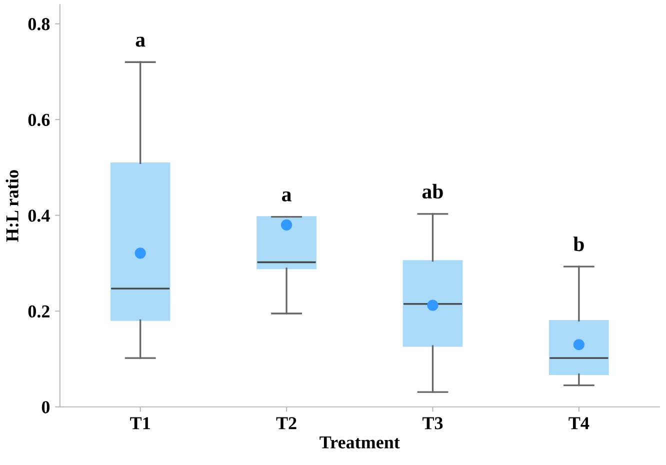 The width and height of the screenshot is (666, 465). What do you see at coordinates (39, 311) in the screenshot?
I see `y-tick-label: 0.2` at bounding box center [39, 311].